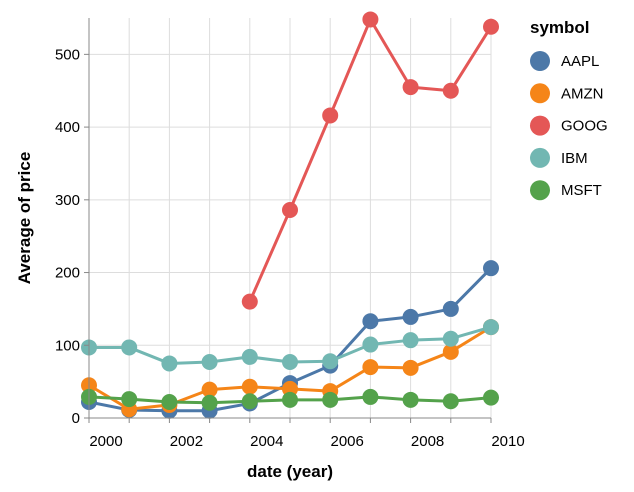  I want to click on legend-symbol-msft, so click(540, 190).